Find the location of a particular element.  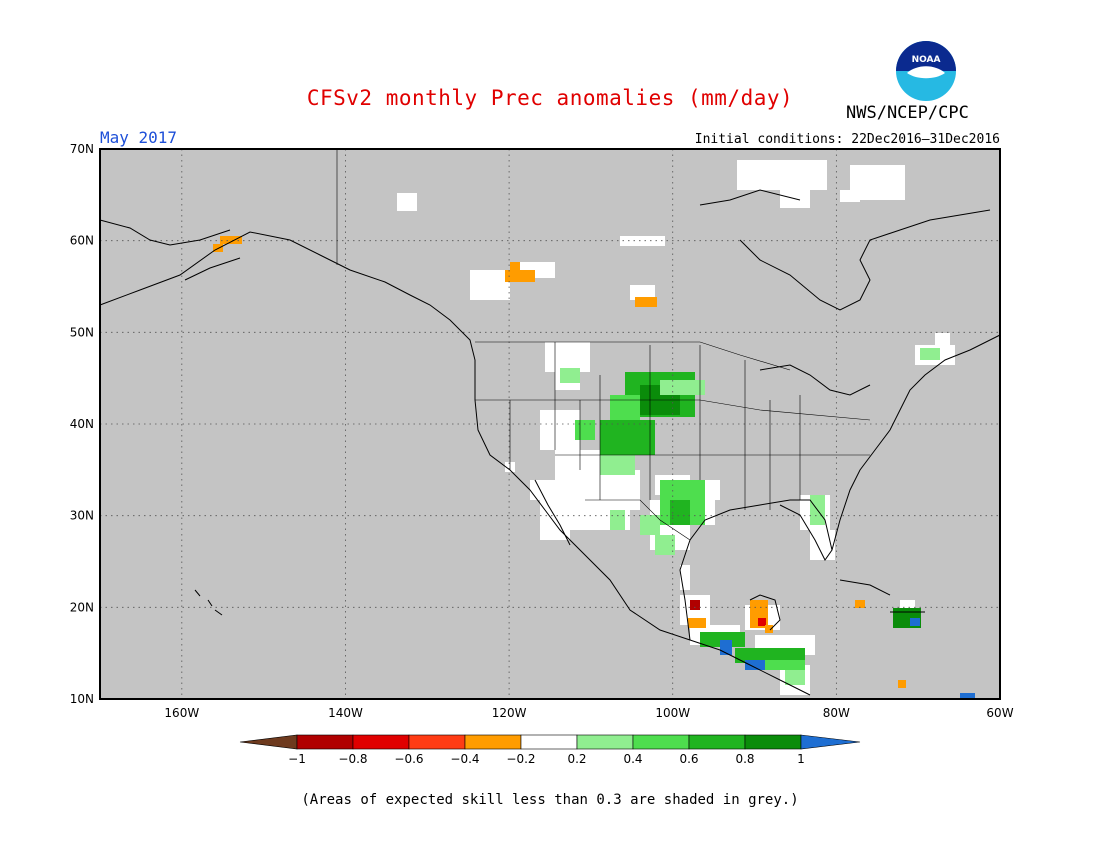

colorbar-low-arrow is located at coordinates (268, 742).